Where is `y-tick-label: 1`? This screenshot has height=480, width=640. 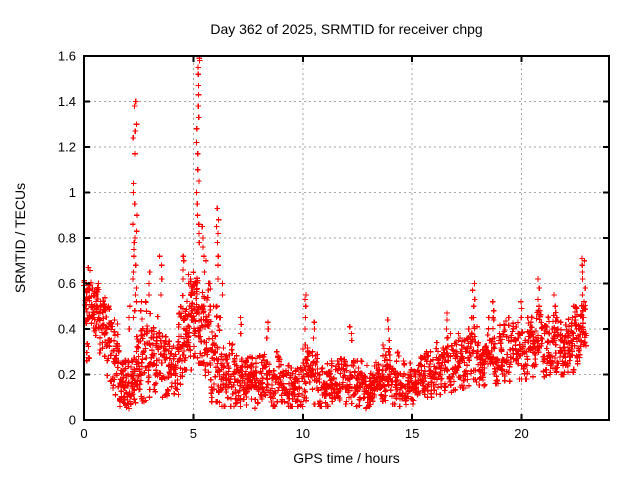
y-tick-label: 1 is located at coordinates (72, 192).